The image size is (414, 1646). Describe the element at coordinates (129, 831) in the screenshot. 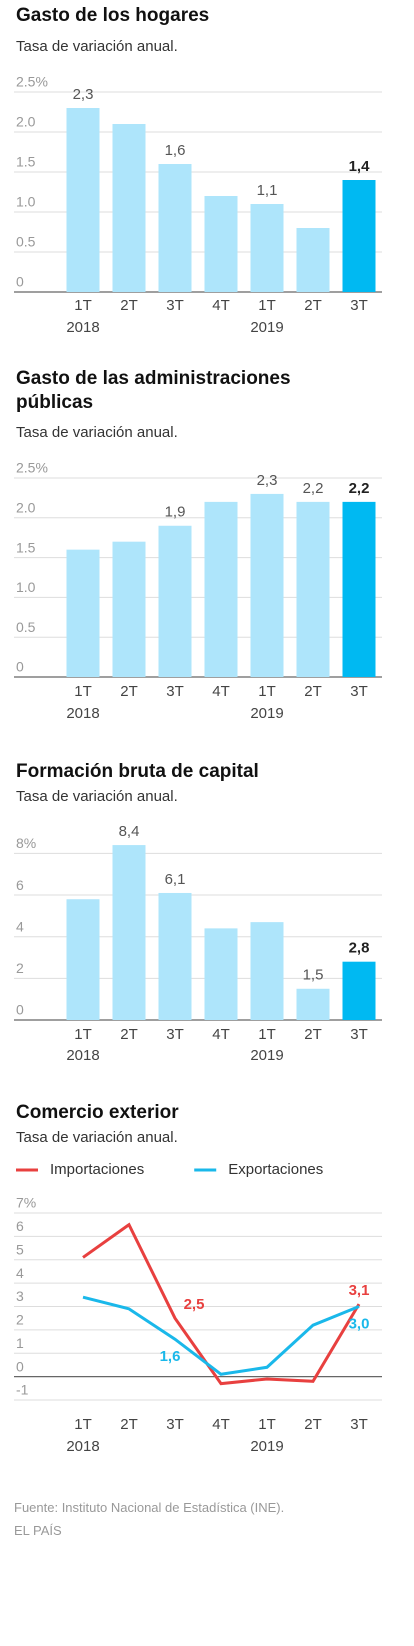

I see `value-label: 8,4` at that location.